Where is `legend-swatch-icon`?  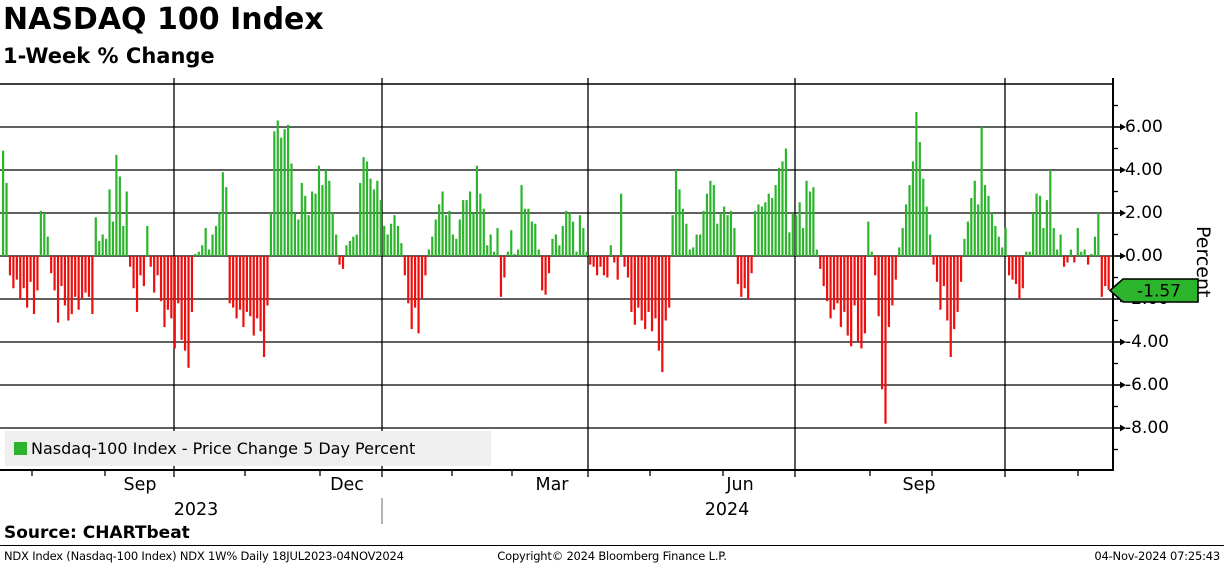 legend-swatch-icon is located at coordinates (20, 448).